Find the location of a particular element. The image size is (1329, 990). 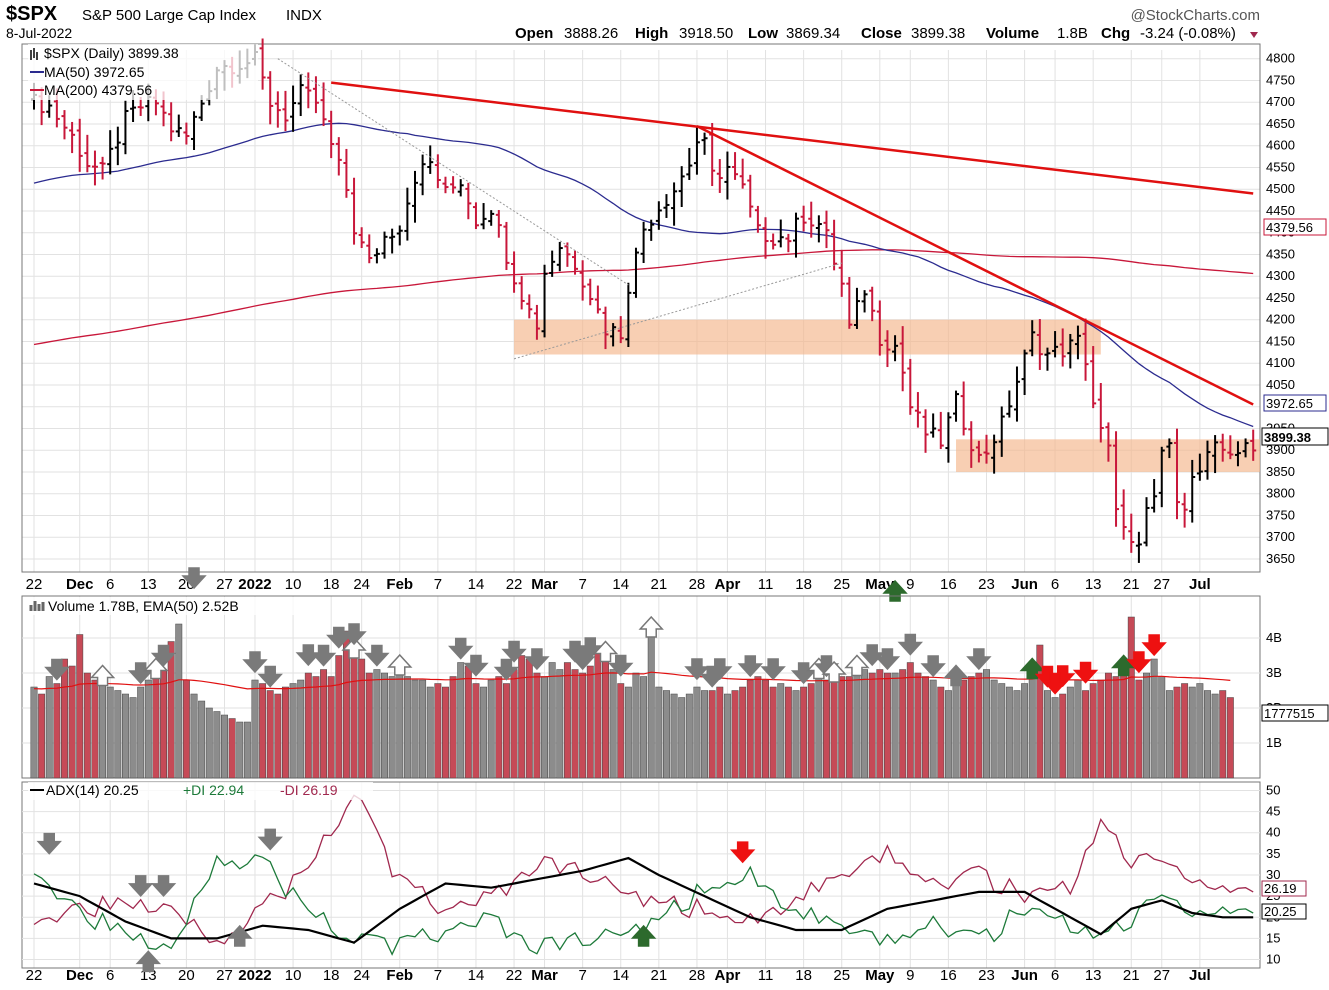

tag-volume: 1777515 is located at coordinates (1289, 713).